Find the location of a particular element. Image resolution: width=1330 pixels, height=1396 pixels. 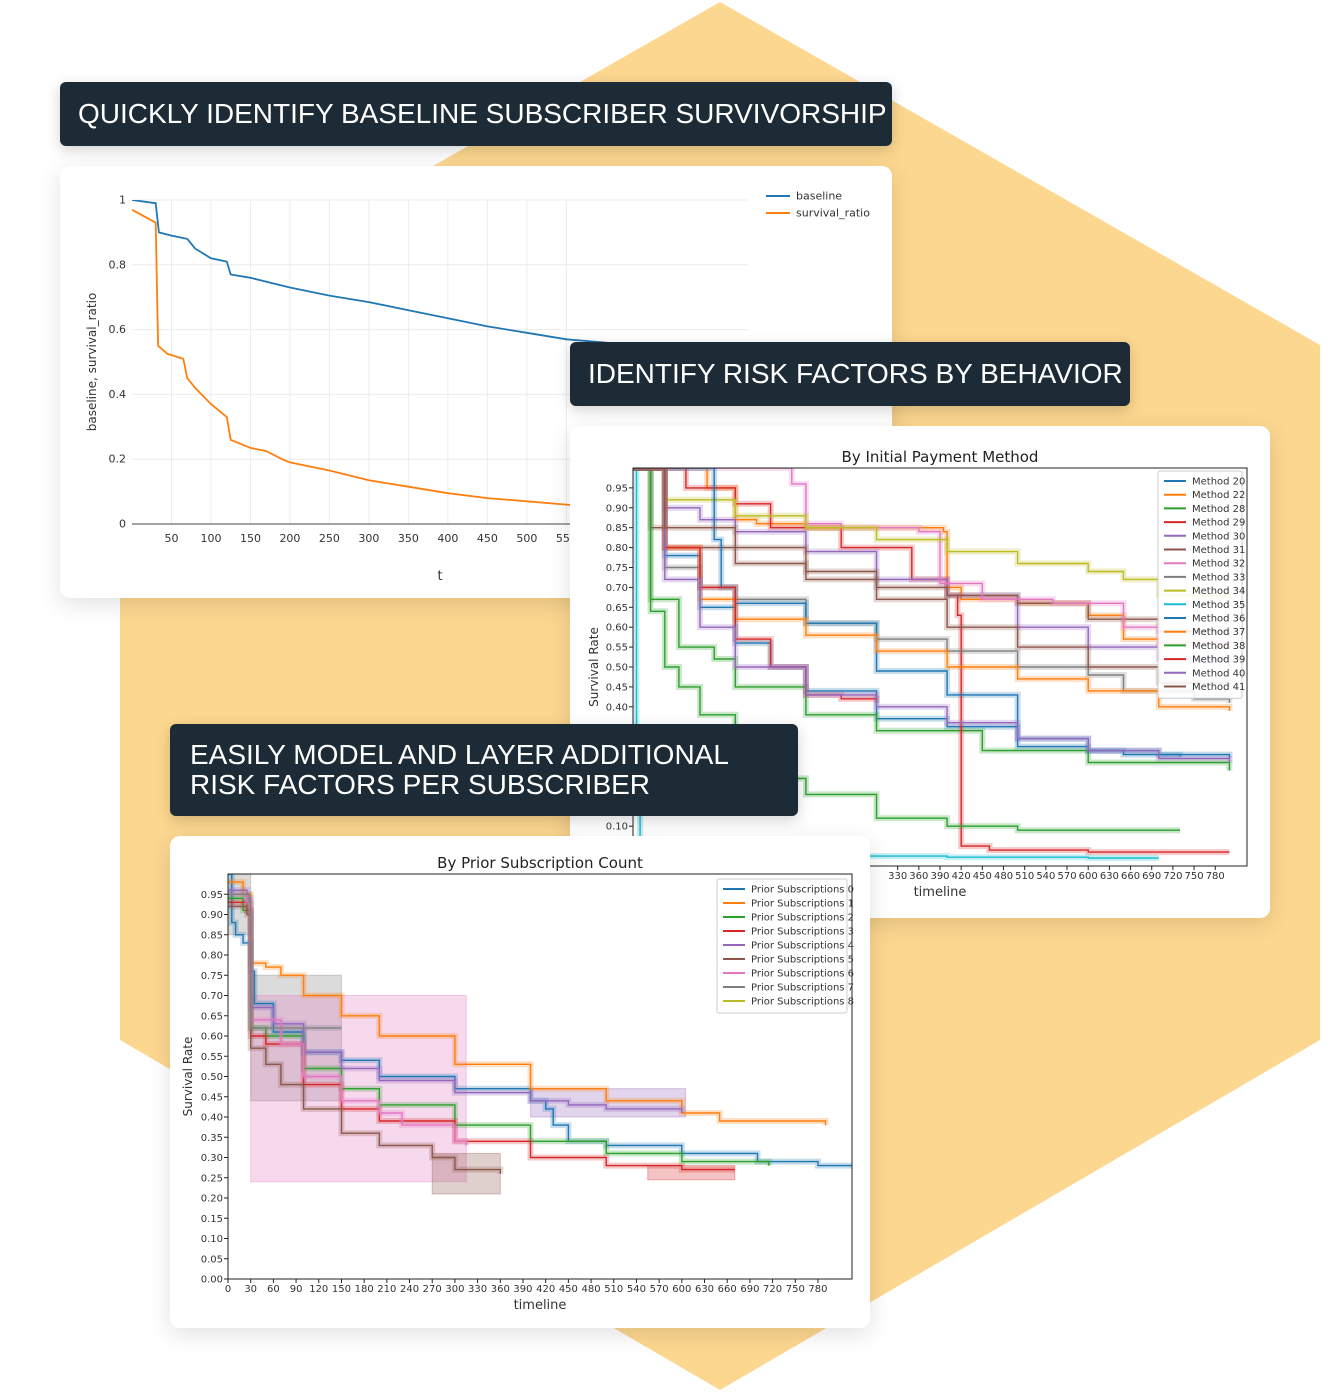

plot-area is located at coordinates (381, 354).